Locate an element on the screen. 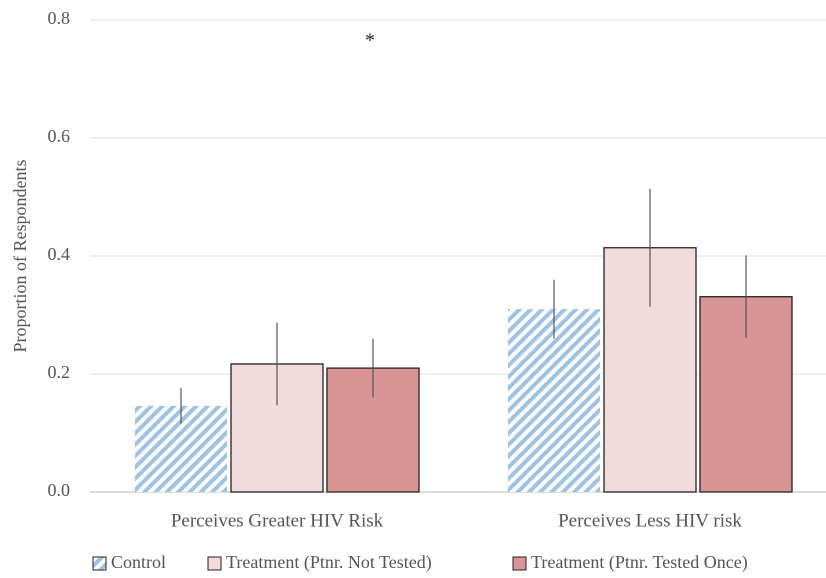 This screenshot has height=578, width=826. y-axis-label: Proportion of Respondents is located at coordinates (20, 256).